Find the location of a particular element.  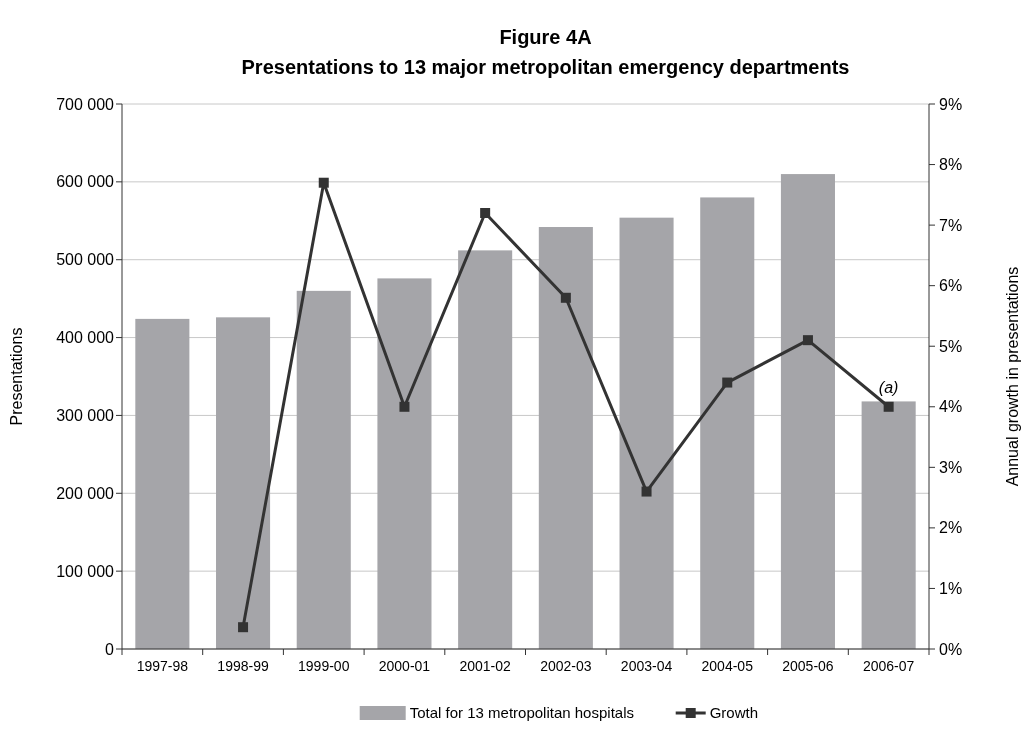

x-tick-label: 2003-04 is located at coordinates (646, 666).